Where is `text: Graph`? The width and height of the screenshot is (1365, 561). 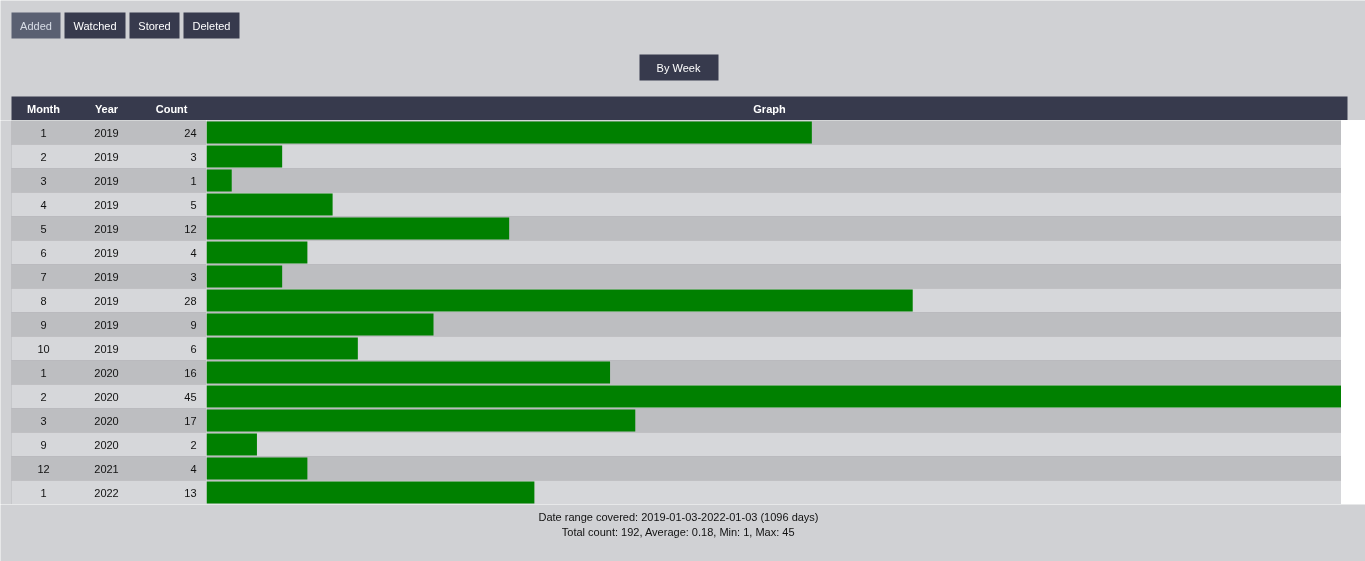 text: Graph is located at coordinates (769, 108).